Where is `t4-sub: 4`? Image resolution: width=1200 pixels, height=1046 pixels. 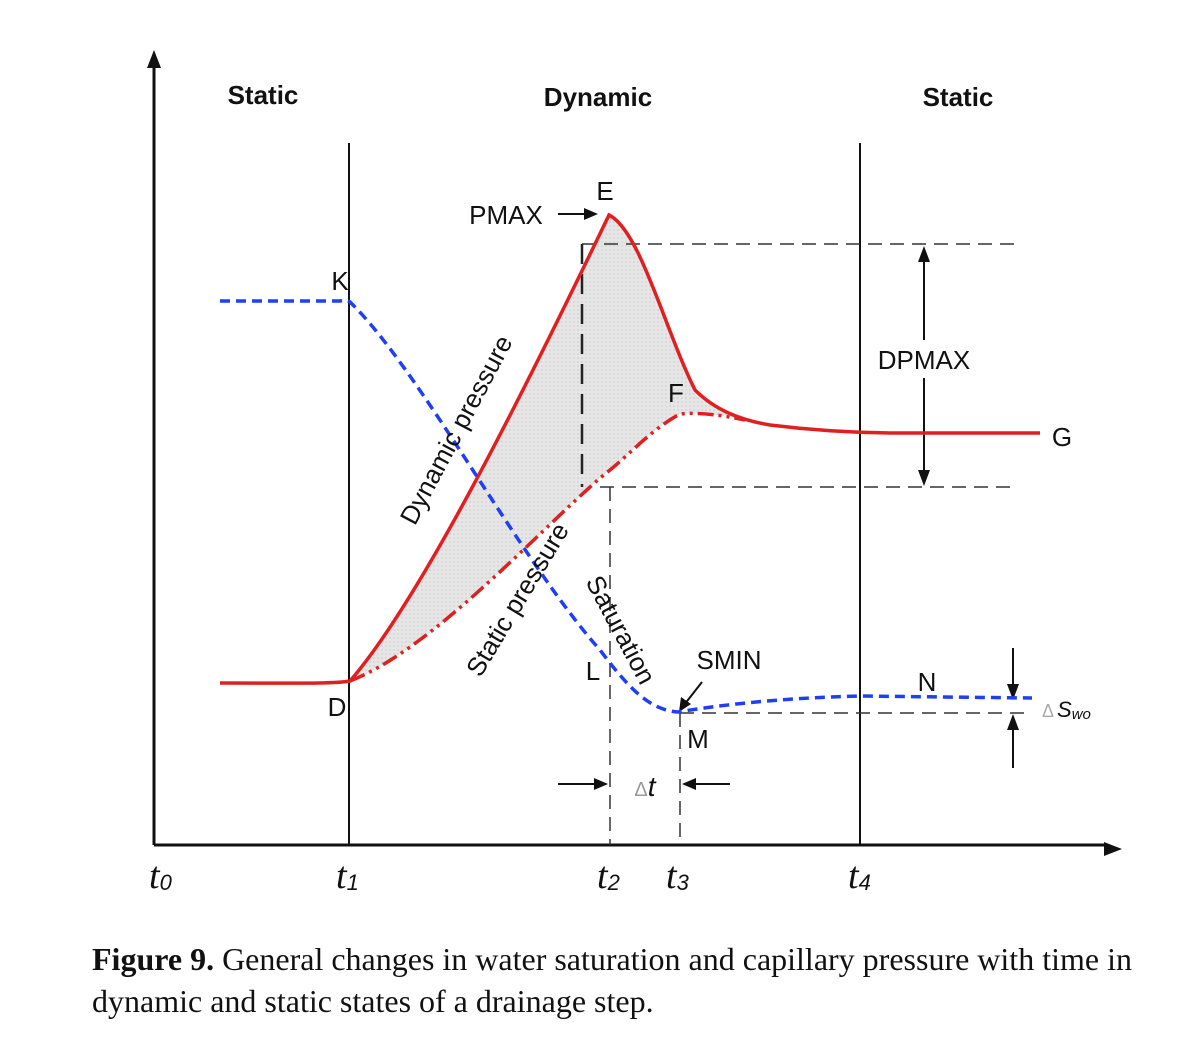
t4-sub: 4 is located at coordinates (865, 882).